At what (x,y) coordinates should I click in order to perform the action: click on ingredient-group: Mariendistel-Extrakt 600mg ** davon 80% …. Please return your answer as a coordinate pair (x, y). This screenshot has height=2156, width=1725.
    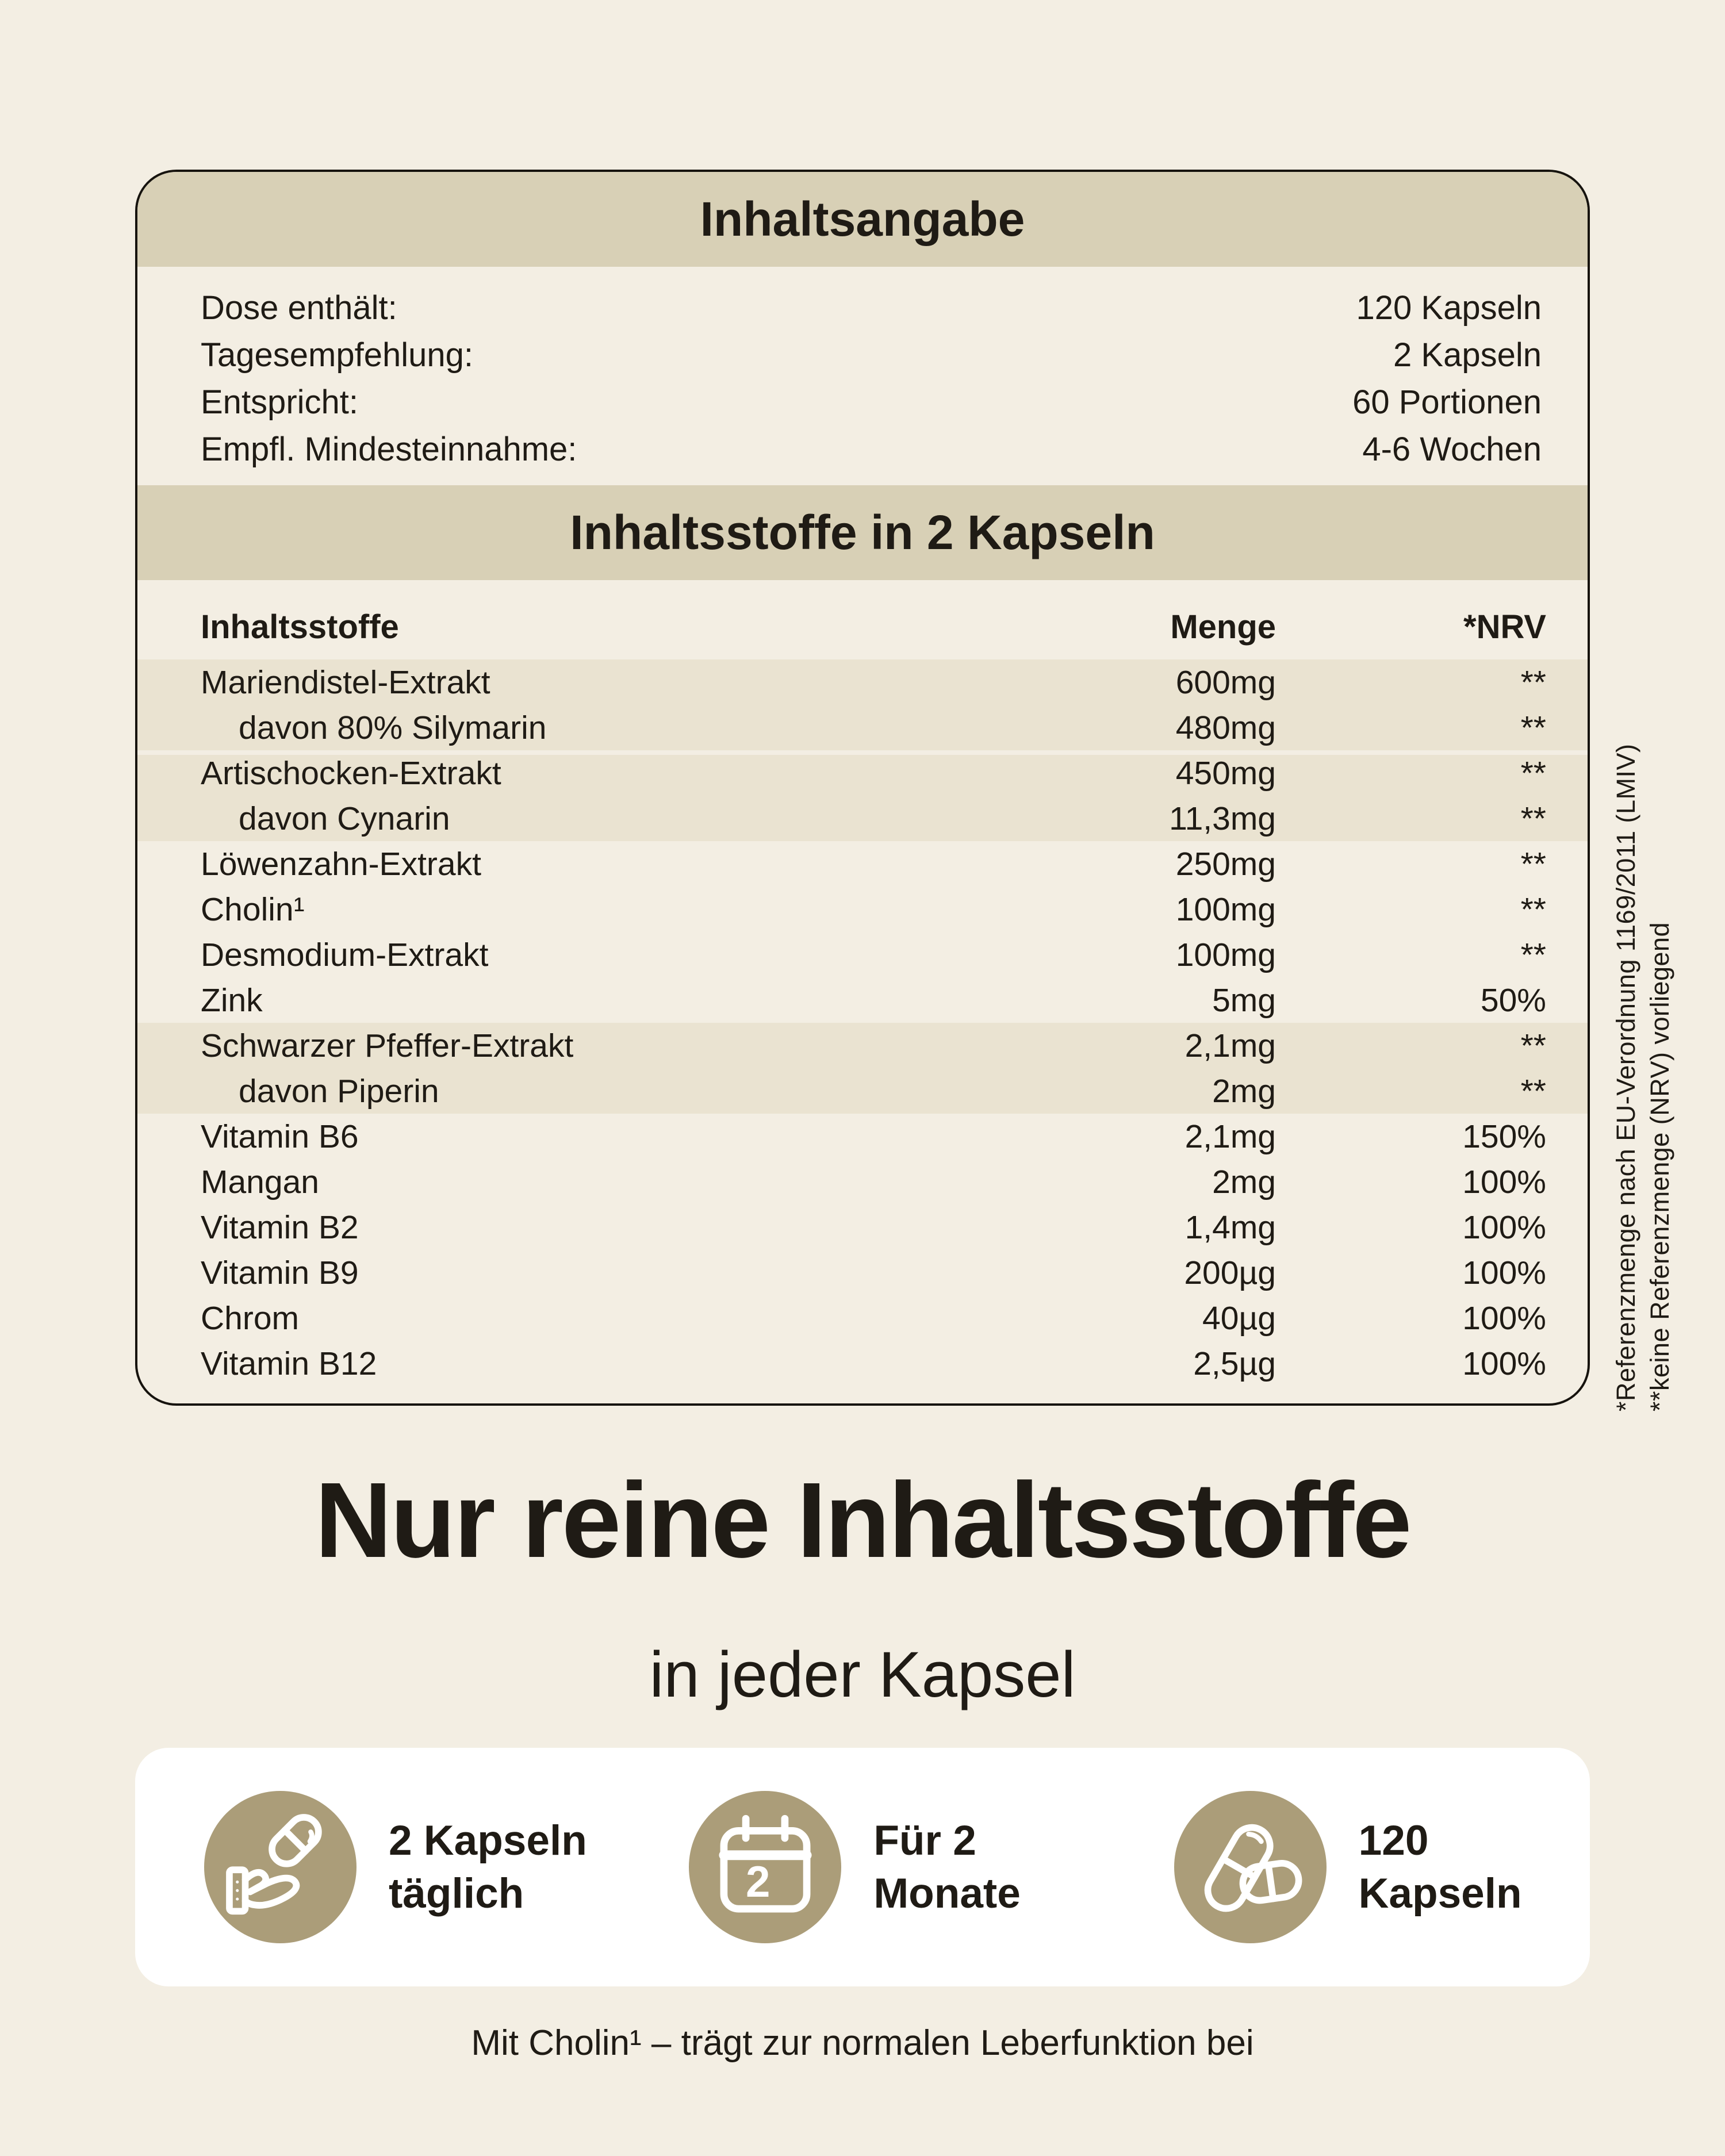
    Looking at the image, I should click on (862, 704).